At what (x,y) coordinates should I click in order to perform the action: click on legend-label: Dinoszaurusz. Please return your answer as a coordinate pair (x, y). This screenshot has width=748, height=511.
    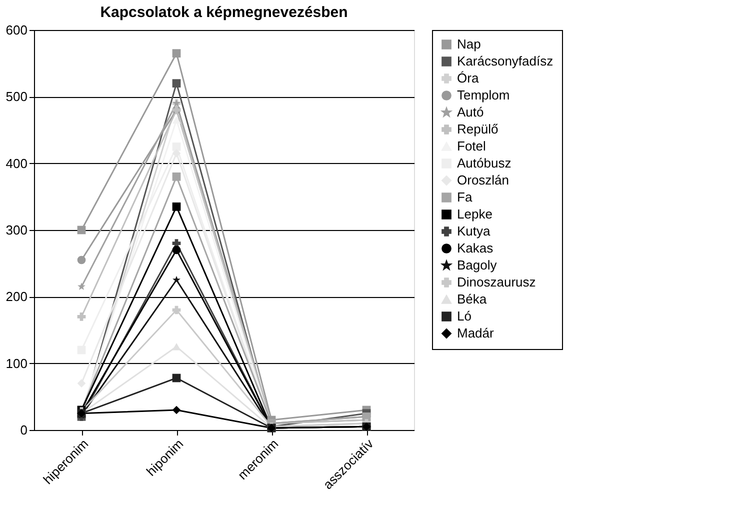
    Looking at the image, I should click on (496, 282).